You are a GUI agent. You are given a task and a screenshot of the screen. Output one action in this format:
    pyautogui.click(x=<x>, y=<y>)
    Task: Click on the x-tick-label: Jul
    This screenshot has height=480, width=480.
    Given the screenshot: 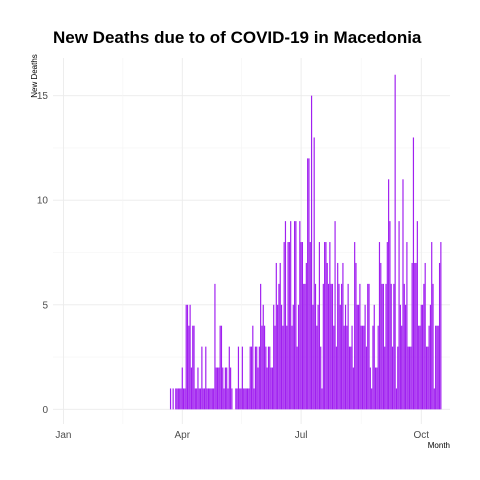 What is the action you would take?
    pyautogui.click(x=301, y=435)
    